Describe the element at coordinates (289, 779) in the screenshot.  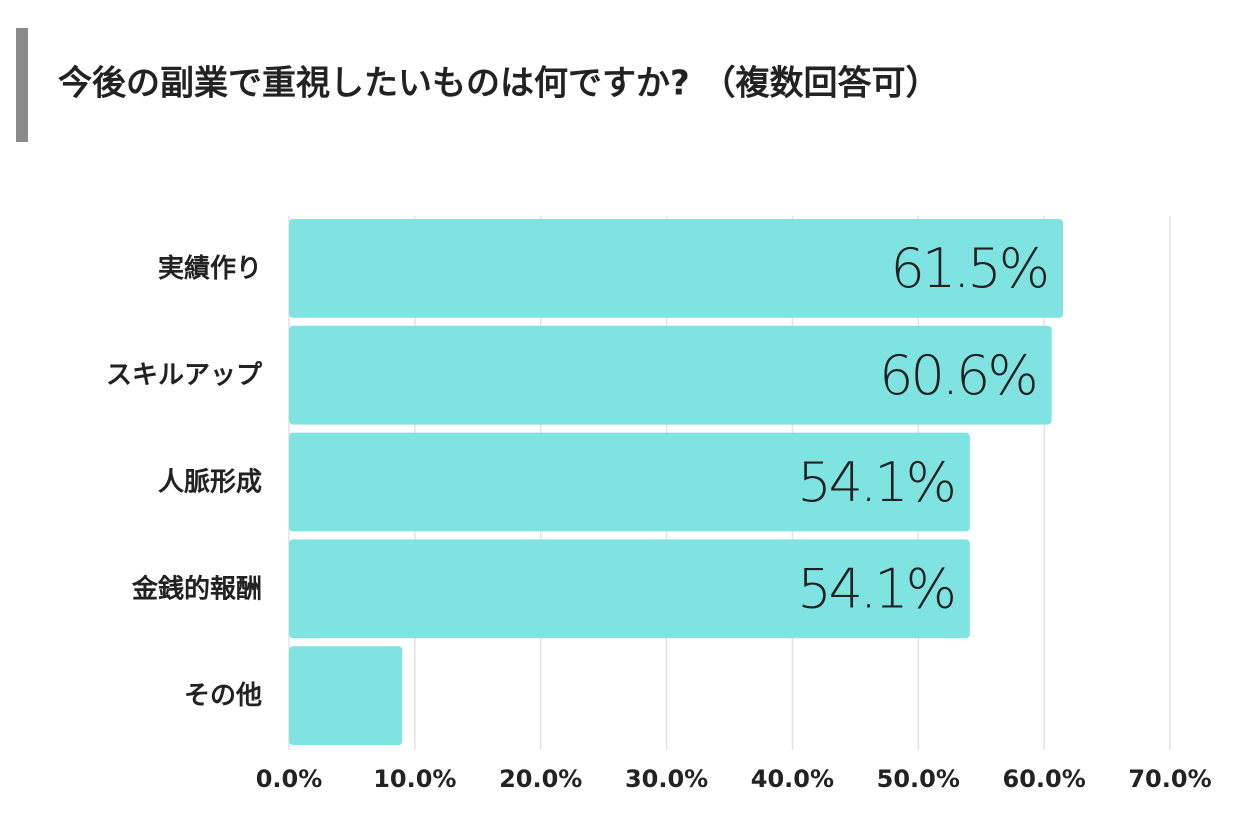
I see `x-tick-label: 0.0%` at that location.